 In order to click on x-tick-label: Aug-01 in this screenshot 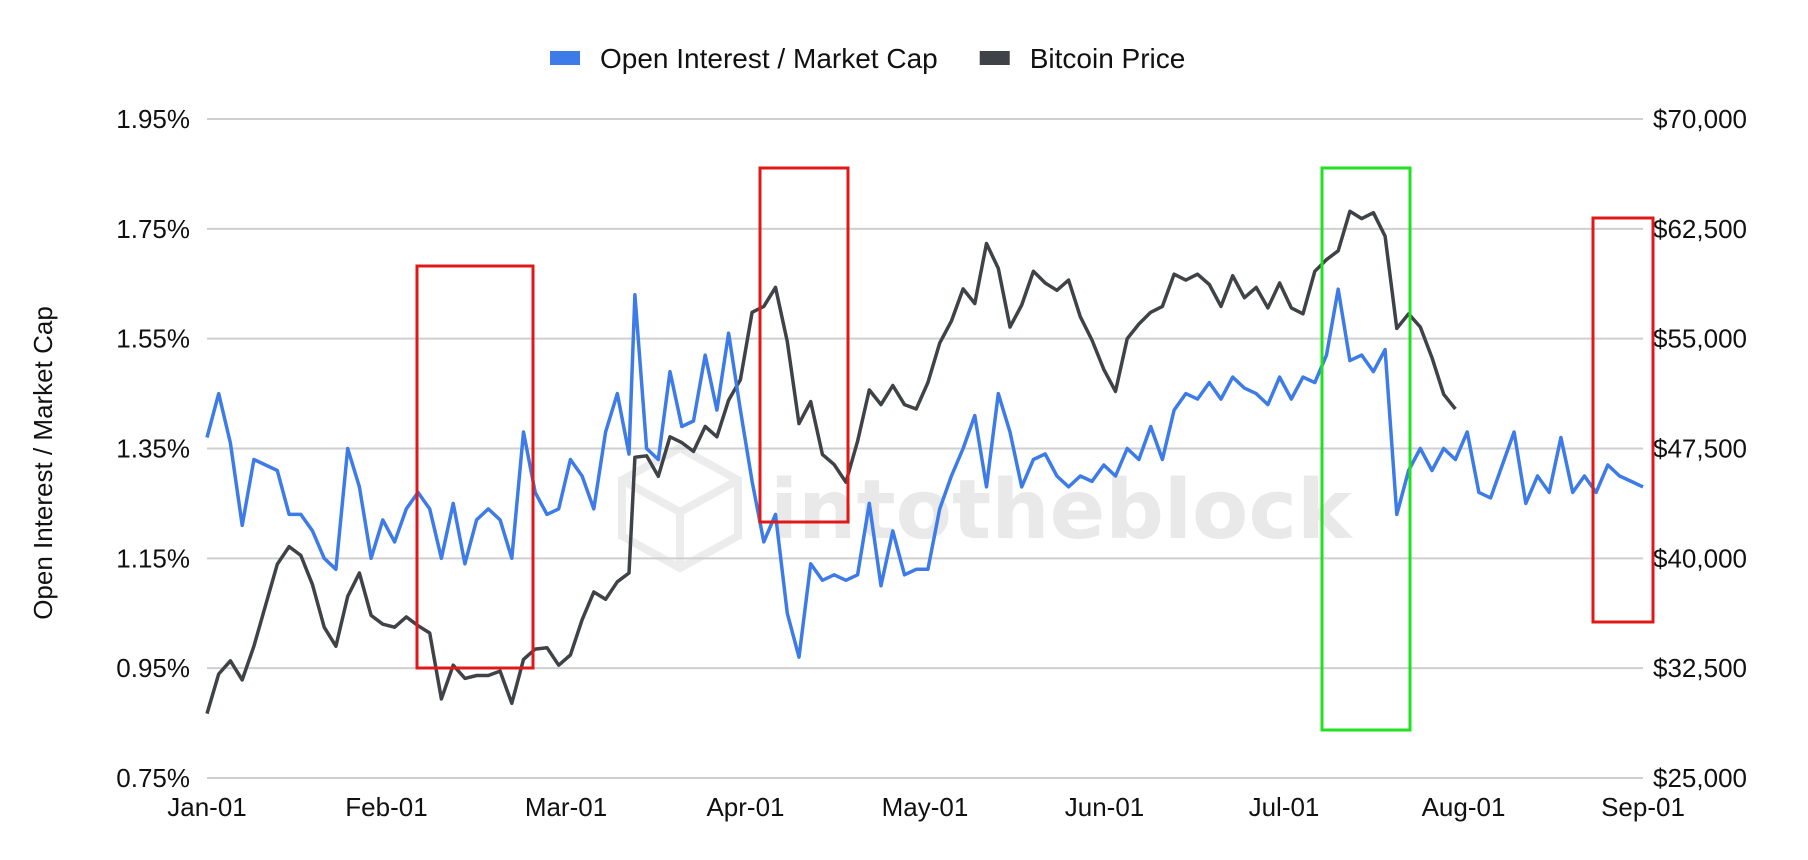, I will do `click(1464, 807)`.